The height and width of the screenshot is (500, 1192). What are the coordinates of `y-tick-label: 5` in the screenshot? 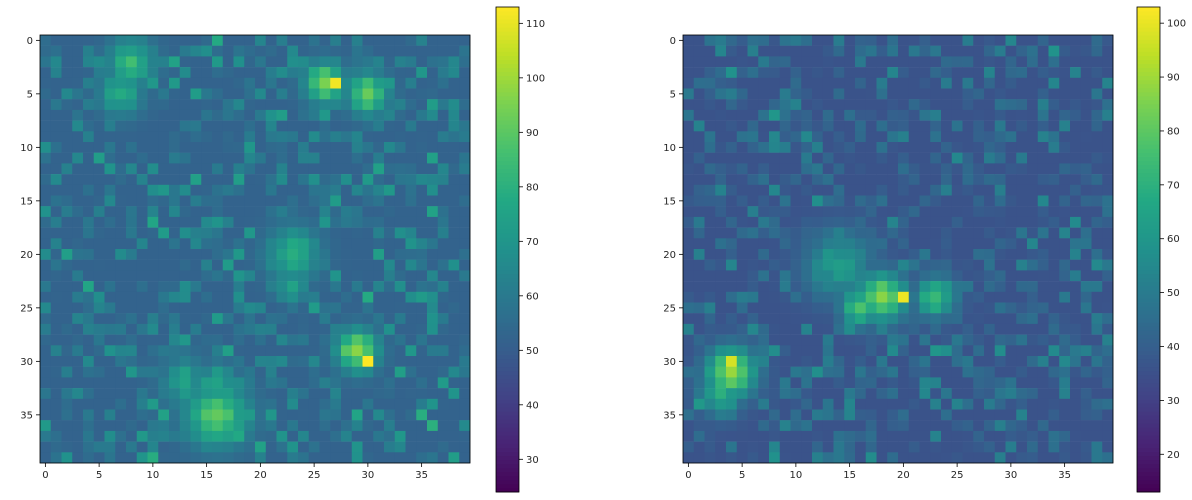 It's located at (673, 94).